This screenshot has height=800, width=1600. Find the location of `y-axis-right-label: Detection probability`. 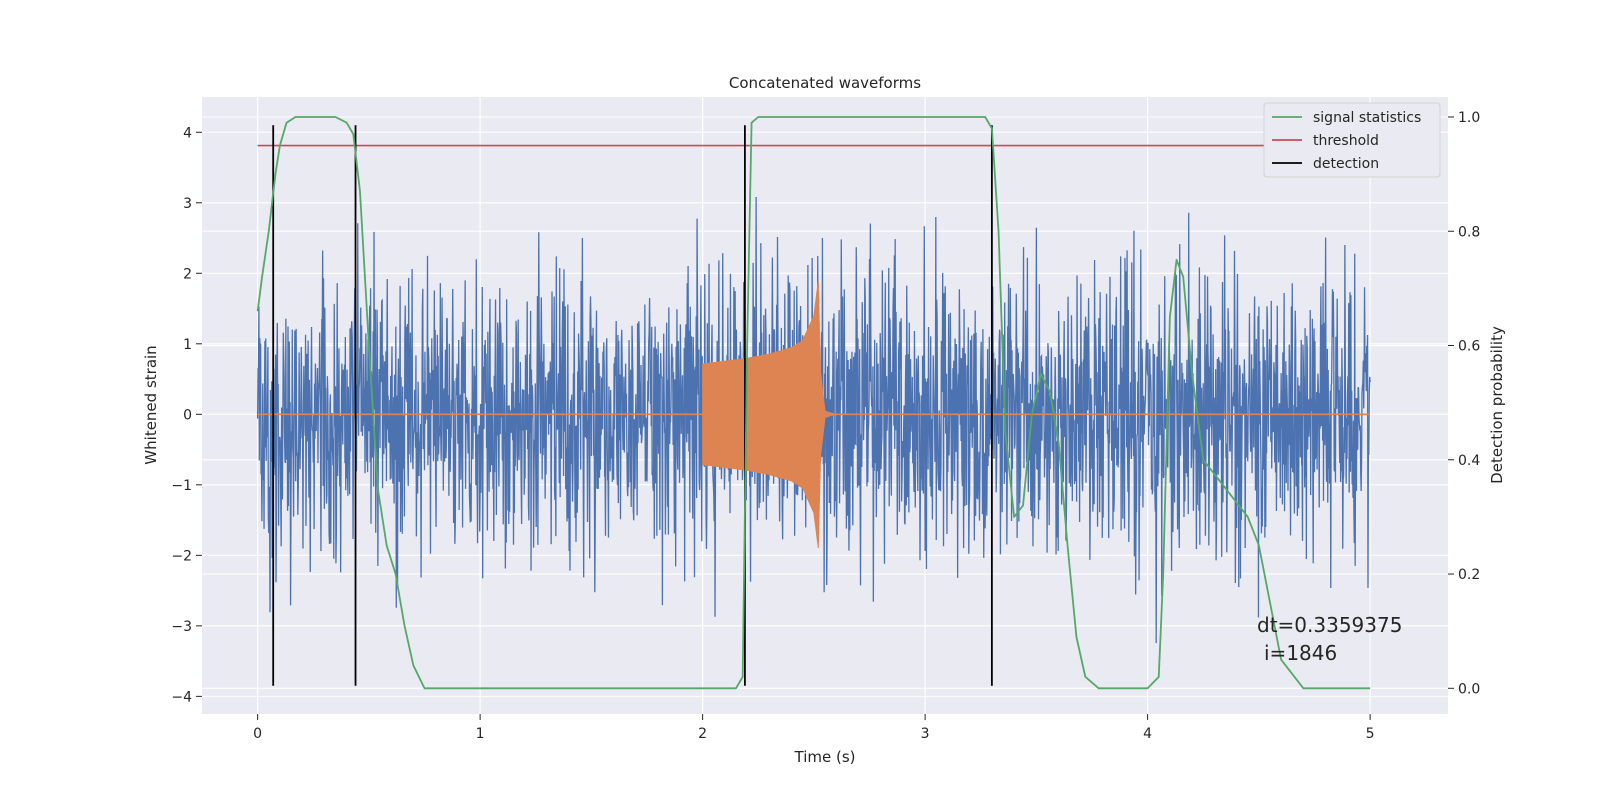

y-axis-right-label: Detection probability is located at coordinates (1497, 405).